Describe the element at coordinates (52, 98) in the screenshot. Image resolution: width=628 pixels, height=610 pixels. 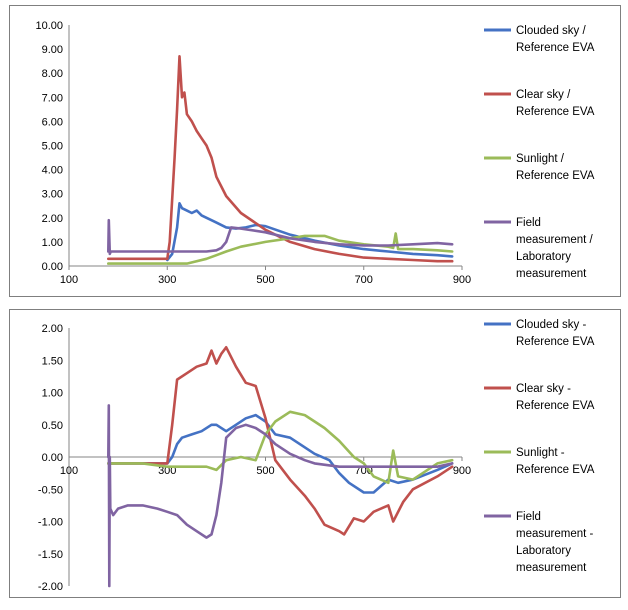
I see `y-tick-label: 7.00` at that location.